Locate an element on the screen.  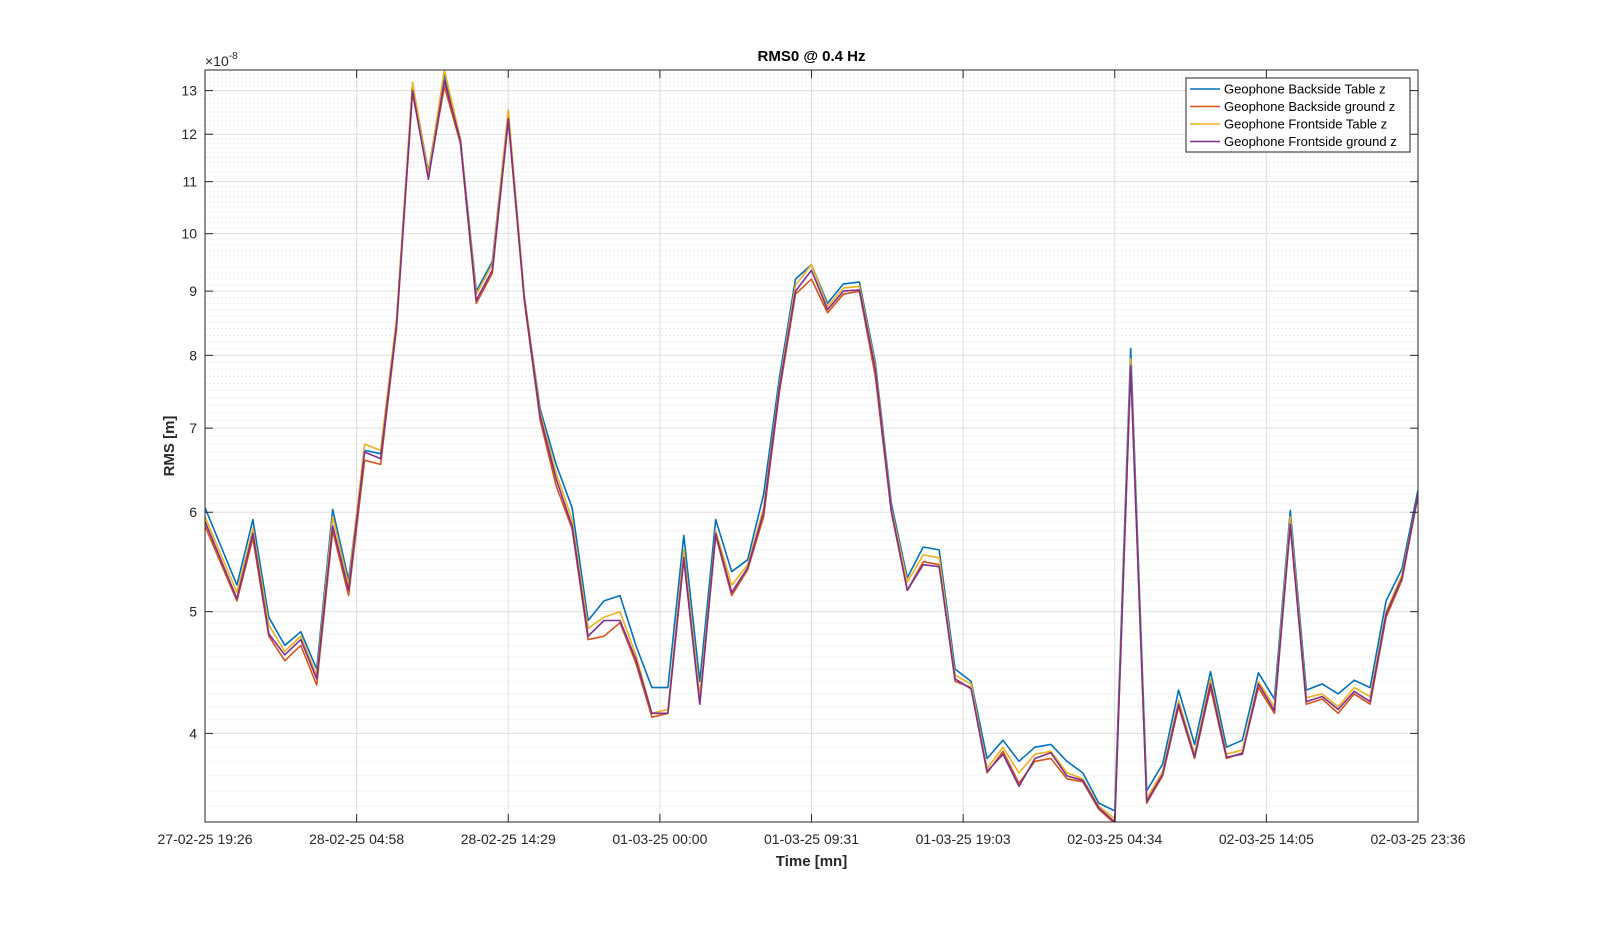
chart-title: RMS0 @ 0.4 Hz is located at coordinates (812, 56).